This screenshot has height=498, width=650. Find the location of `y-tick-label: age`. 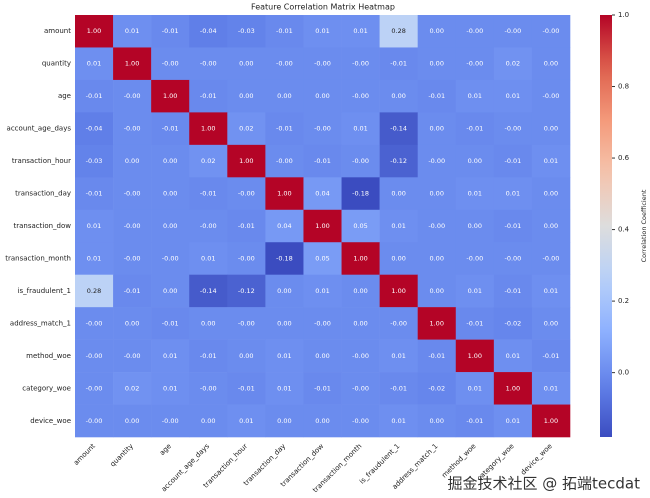

y-tick-label: age is located at coordinates (64, 96).